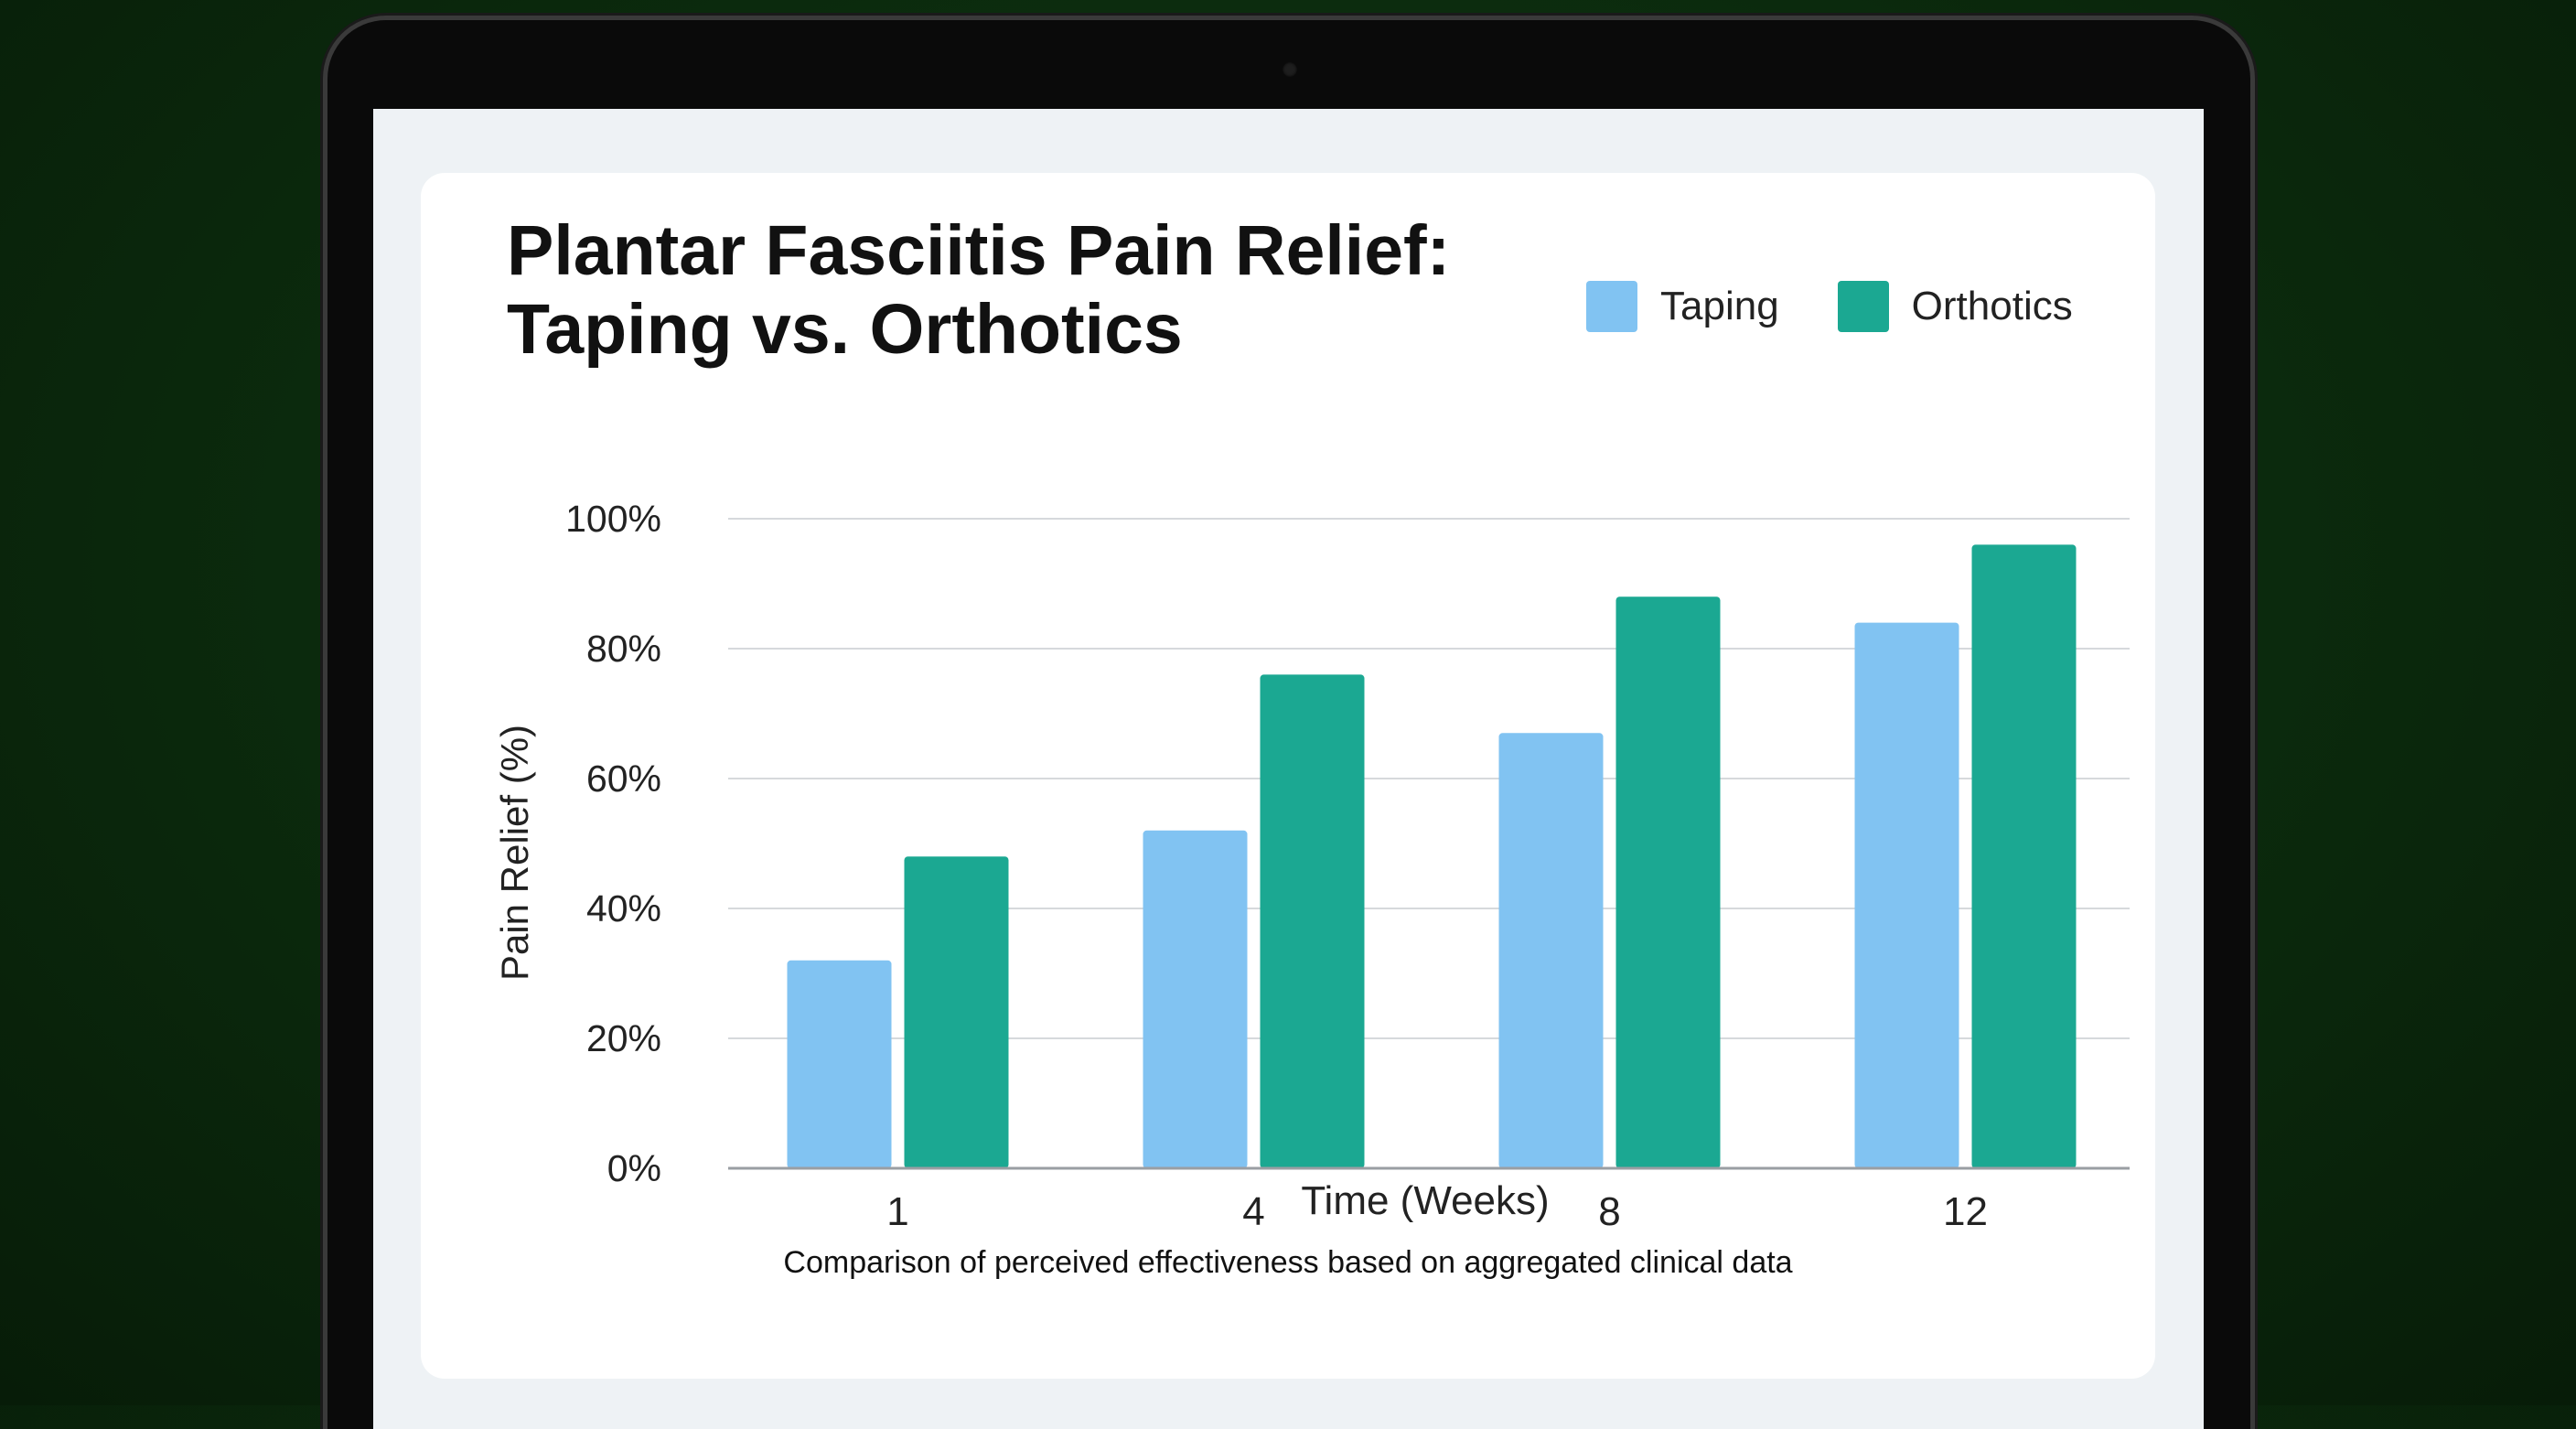 The image size is (2576, 1429). What do you see at coordinates (1612, 306) in the screenshot?
I see `legend-swatch-taping` at bounding box center [1612, 306].